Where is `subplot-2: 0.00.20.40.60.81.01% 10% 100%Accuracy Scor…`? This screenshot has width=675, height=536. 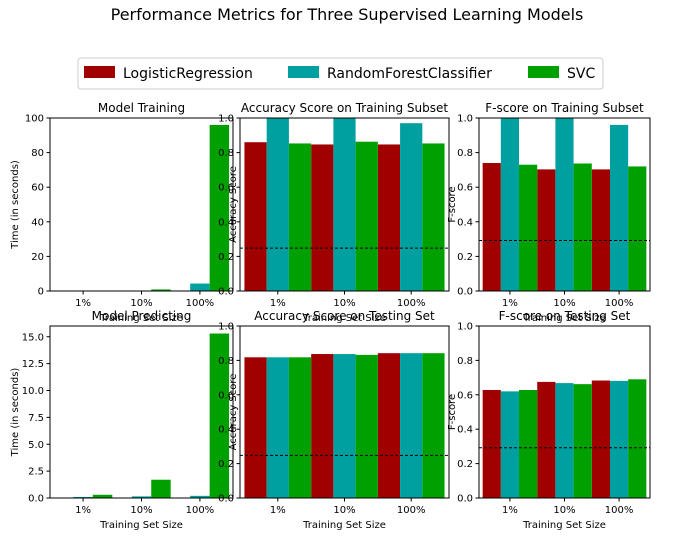
subplot-2: 0.00.20.40.60.81.01% 10% 100%Accuracy Scor… is located at coordinates (334, 212).